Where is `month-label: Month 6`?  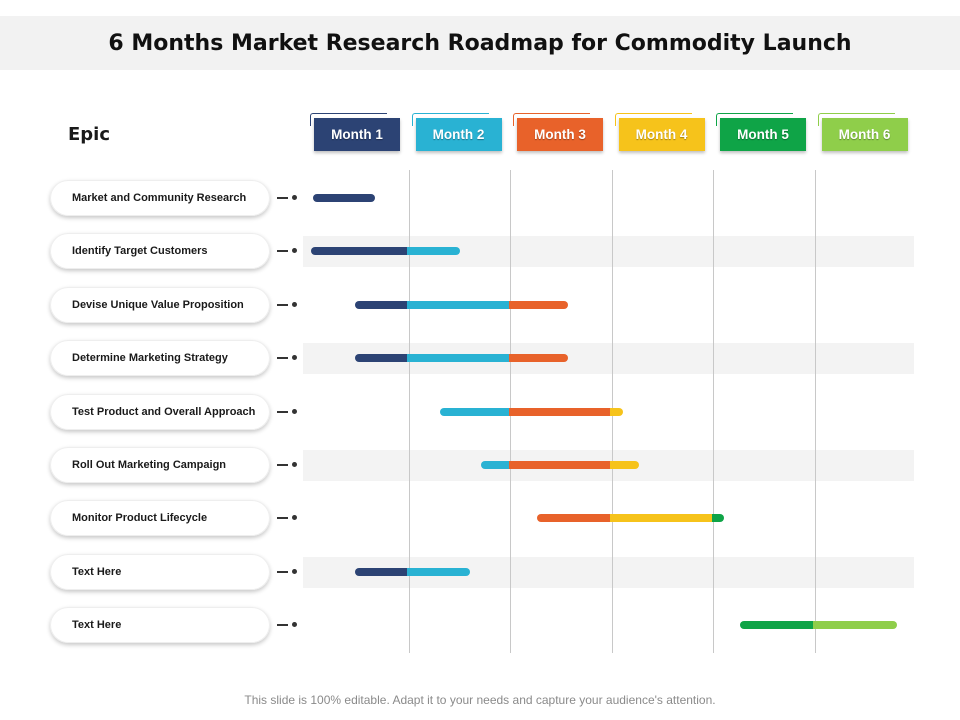
month-label: Month 6 is located at coordinates (864, 134).